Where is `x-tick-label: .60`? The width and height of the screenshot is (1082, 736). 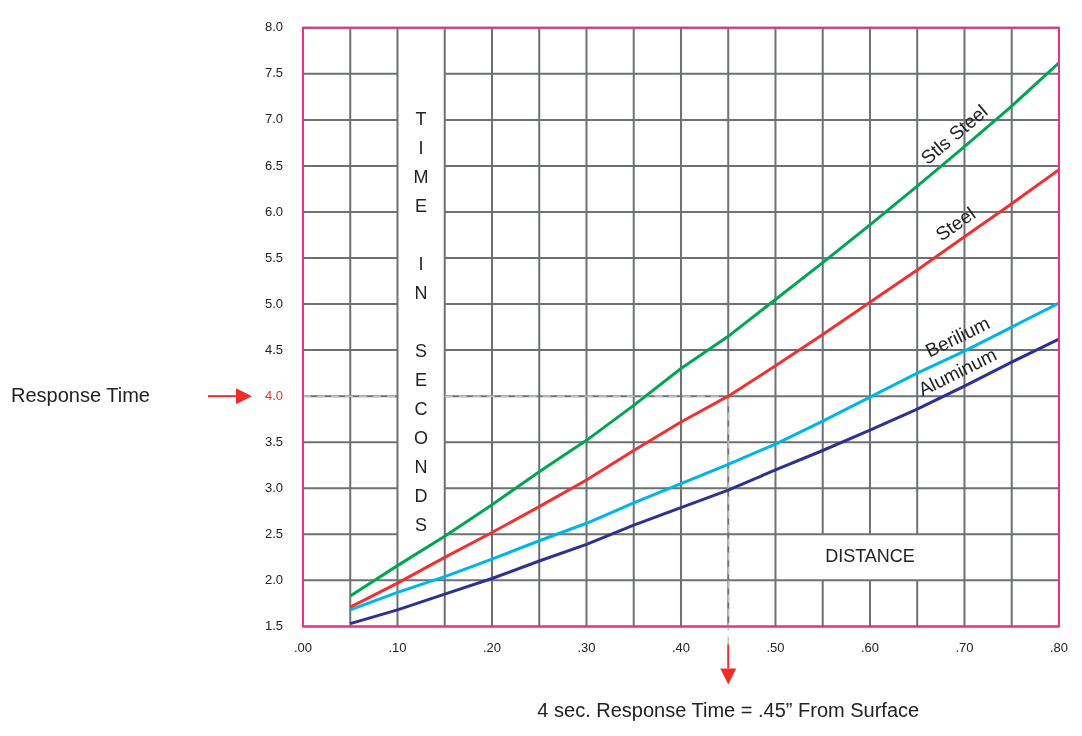 x-tick-label: .60 is located at coordinates (870, 647).